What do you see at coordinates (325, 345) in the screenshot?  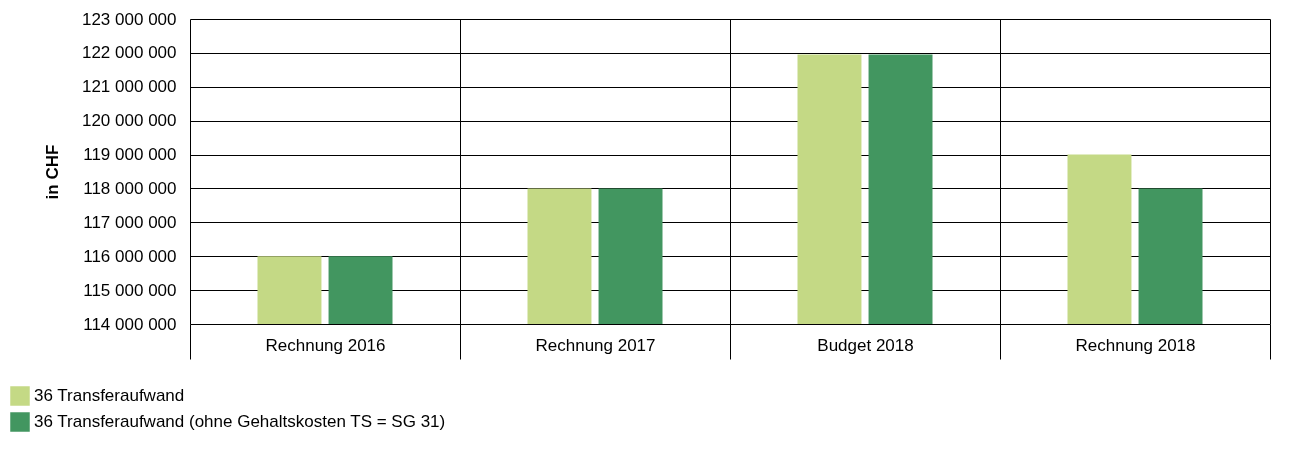 I see `x-tick-label: Rechnung 2016` at bounding box center [325, 345].